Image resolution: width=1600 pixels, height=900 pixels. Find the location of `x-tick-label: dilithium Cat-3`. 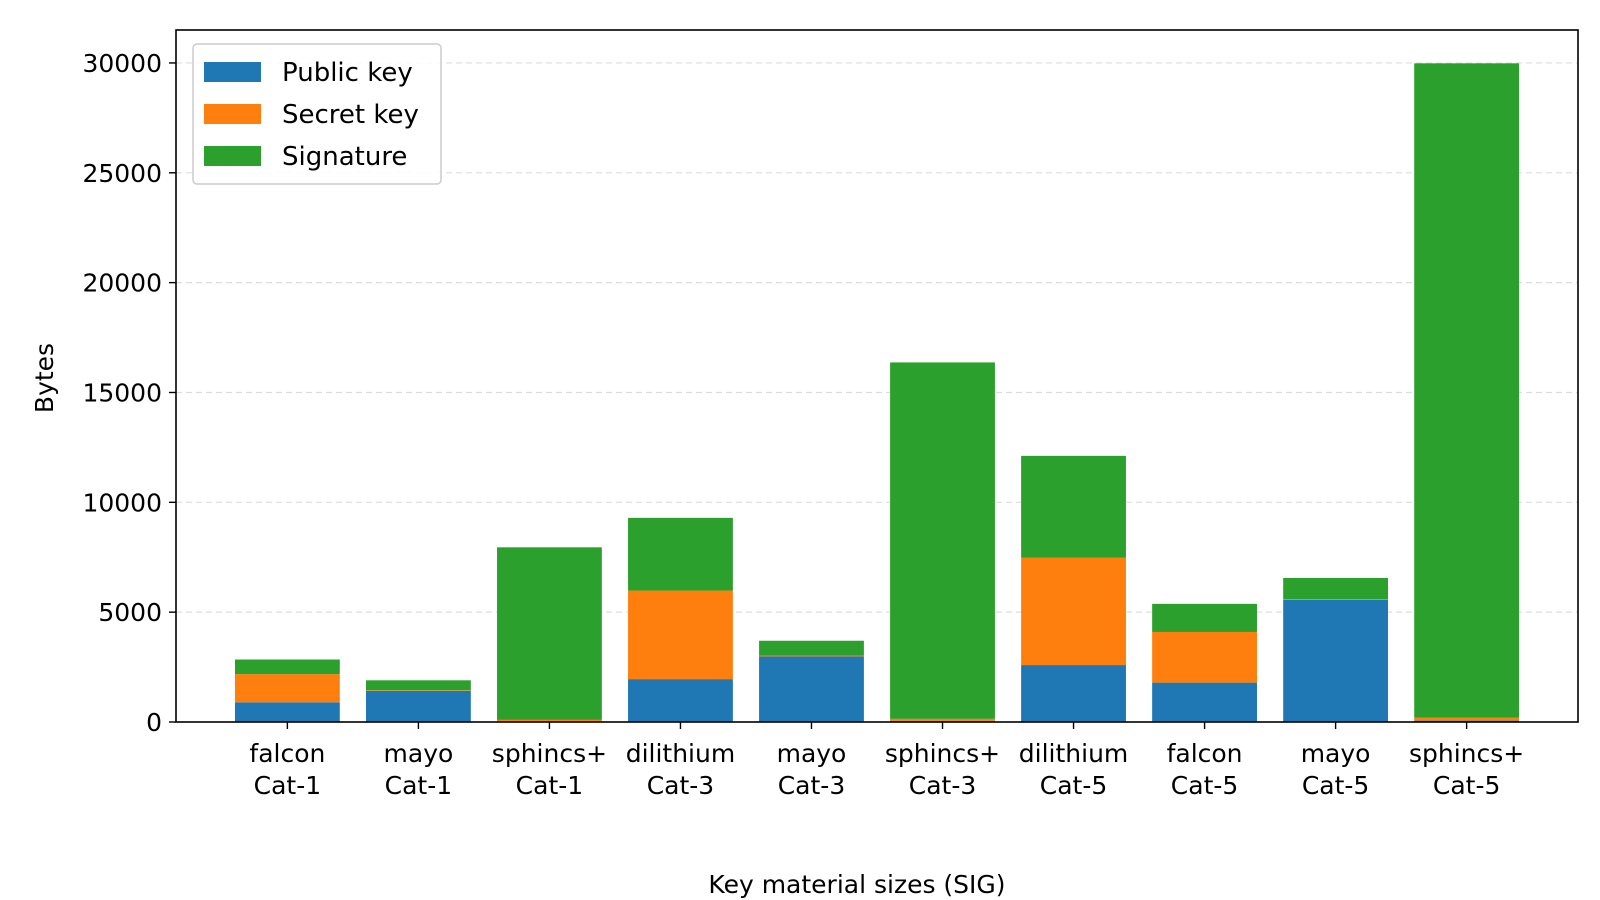

x-tick-label: dilithium Cat-3 is located at coordinates (681, 769).